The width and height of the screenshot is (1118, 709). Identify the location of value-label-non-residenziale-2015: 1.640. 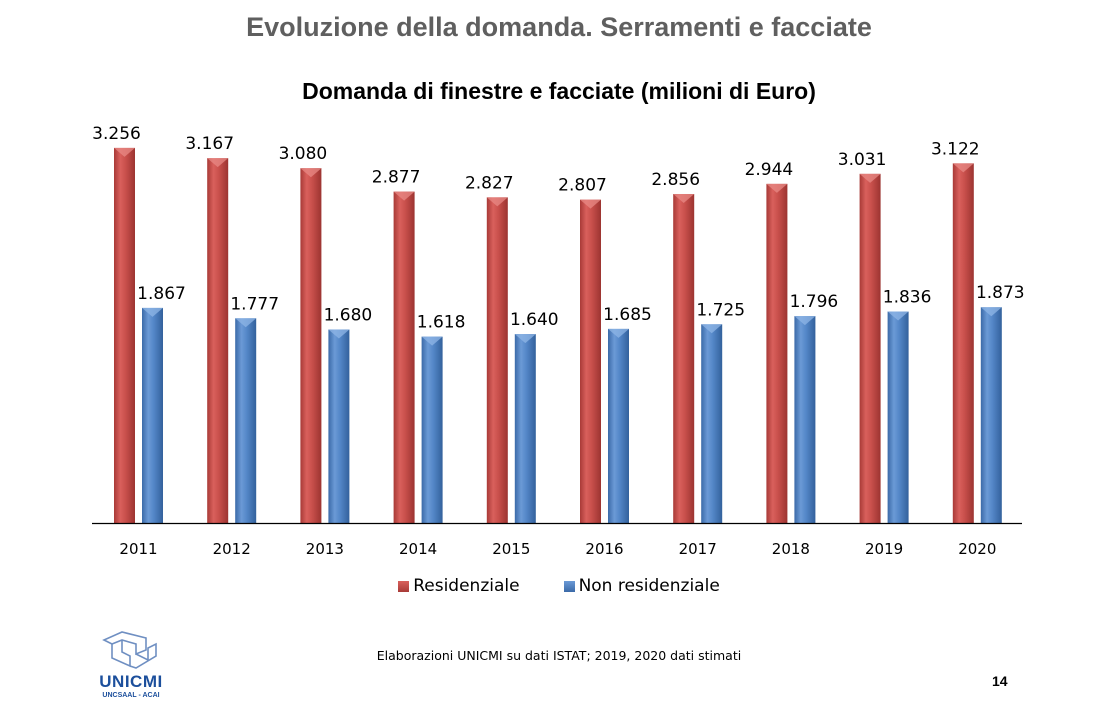
(534, 320).